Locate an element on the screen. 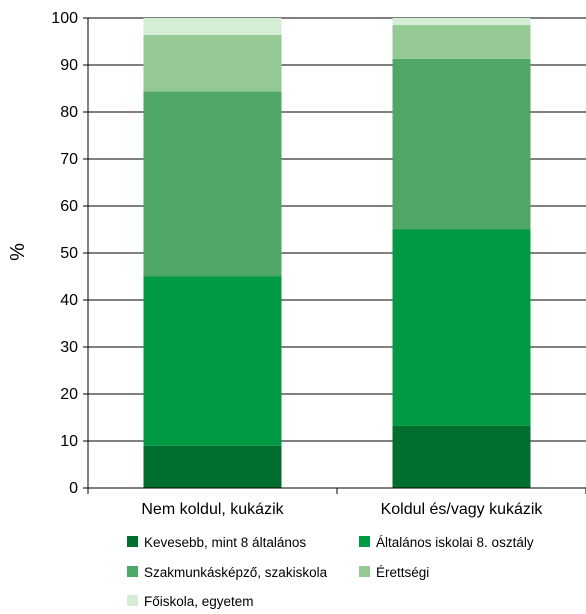 Image resolution: width=586 pixels, height=614 pixels. y-tick-label: 100 is located at coordinates (64, 18).